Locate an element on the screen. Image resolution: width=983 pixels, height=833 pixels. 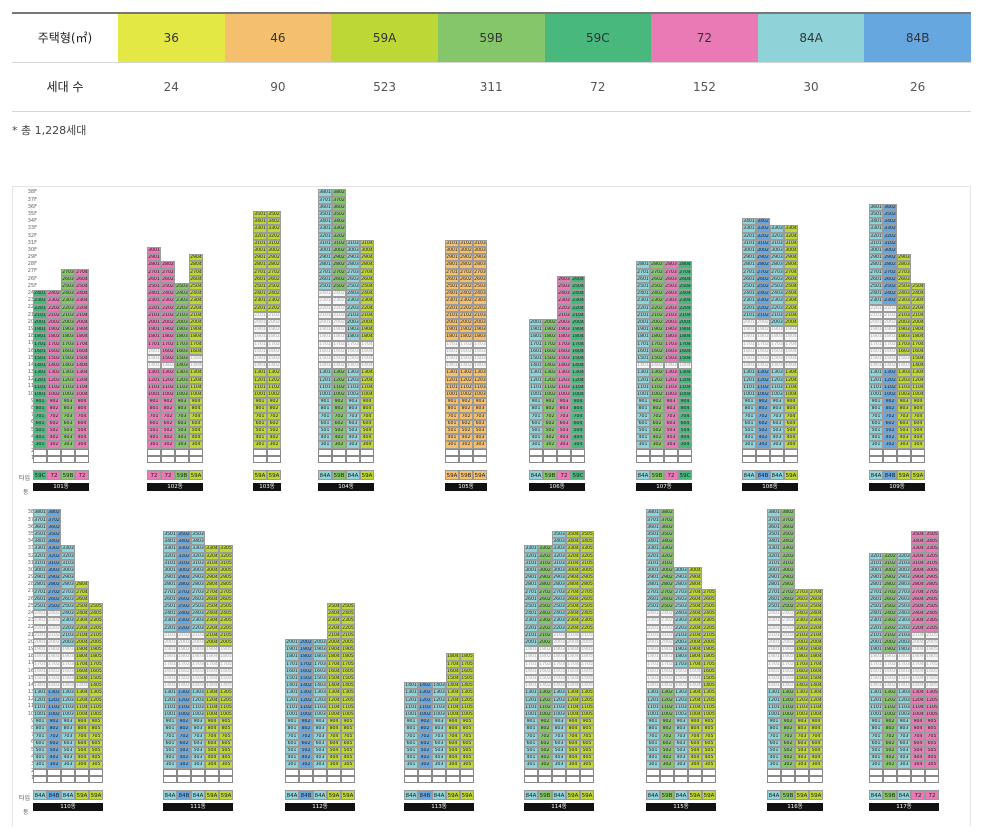
unit-cell: 2801 is located at coordinates (452, 265).